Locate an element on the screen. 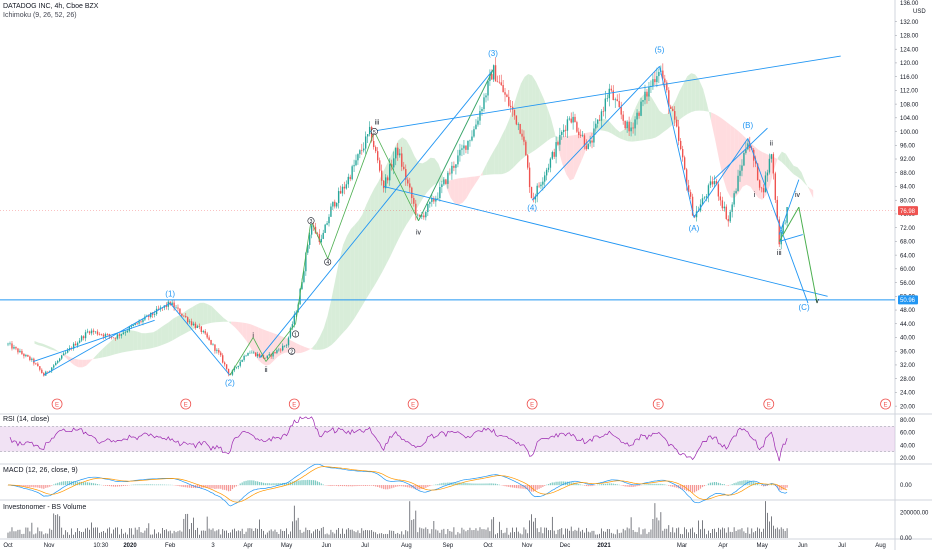  time-tick-label: Nov is located at coordinates (49, 546).